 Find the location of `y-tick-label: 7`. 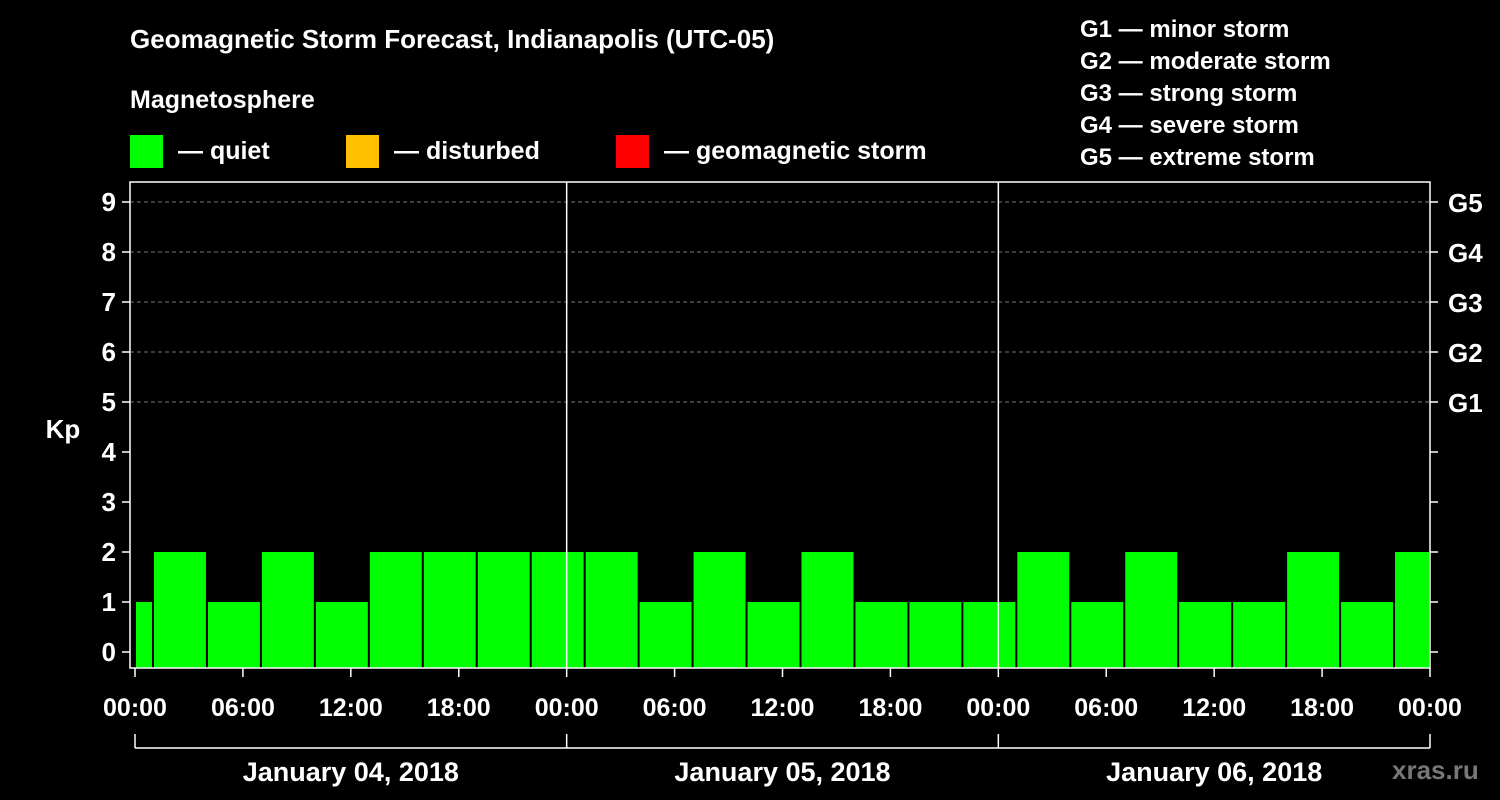

y-tick-label: 7 is located at coordinates (109, 302).